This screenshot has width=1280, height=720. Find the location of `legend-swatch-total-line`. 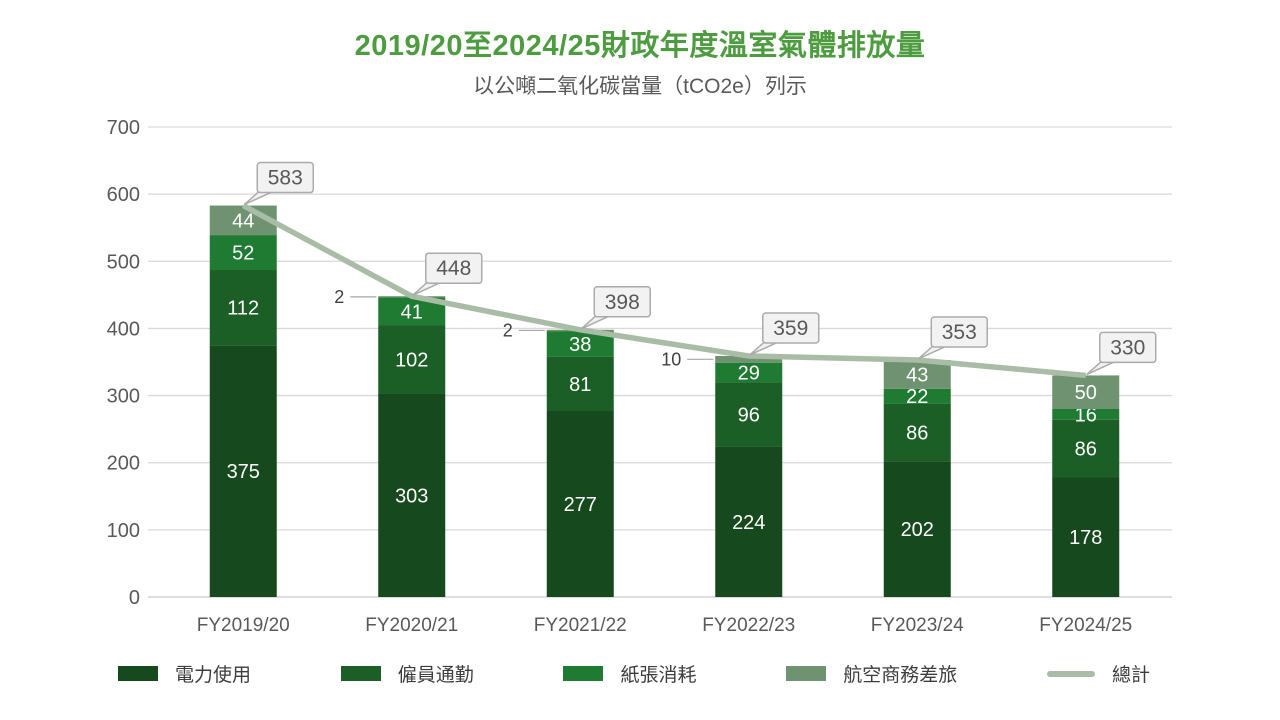

legend-swatch-total-line is located at coordinates (1070, 673).